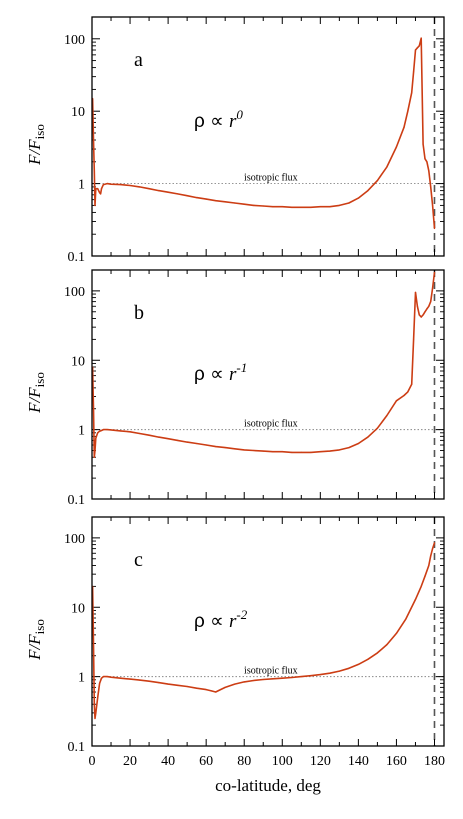  What do you see at coordinates (81, 185) in the screenshot?
I see `y-tick-label: 1` at bounding box center [81, 185].